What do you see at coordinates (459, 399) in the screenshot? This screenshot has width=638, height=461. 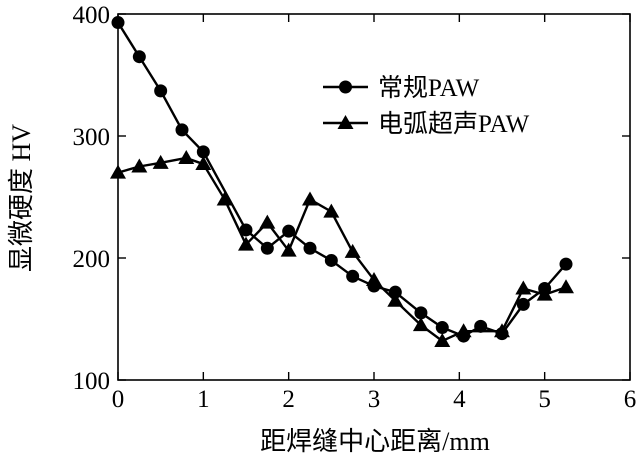 I see `x-tick-label: 4` at bounding box center [459, 399].